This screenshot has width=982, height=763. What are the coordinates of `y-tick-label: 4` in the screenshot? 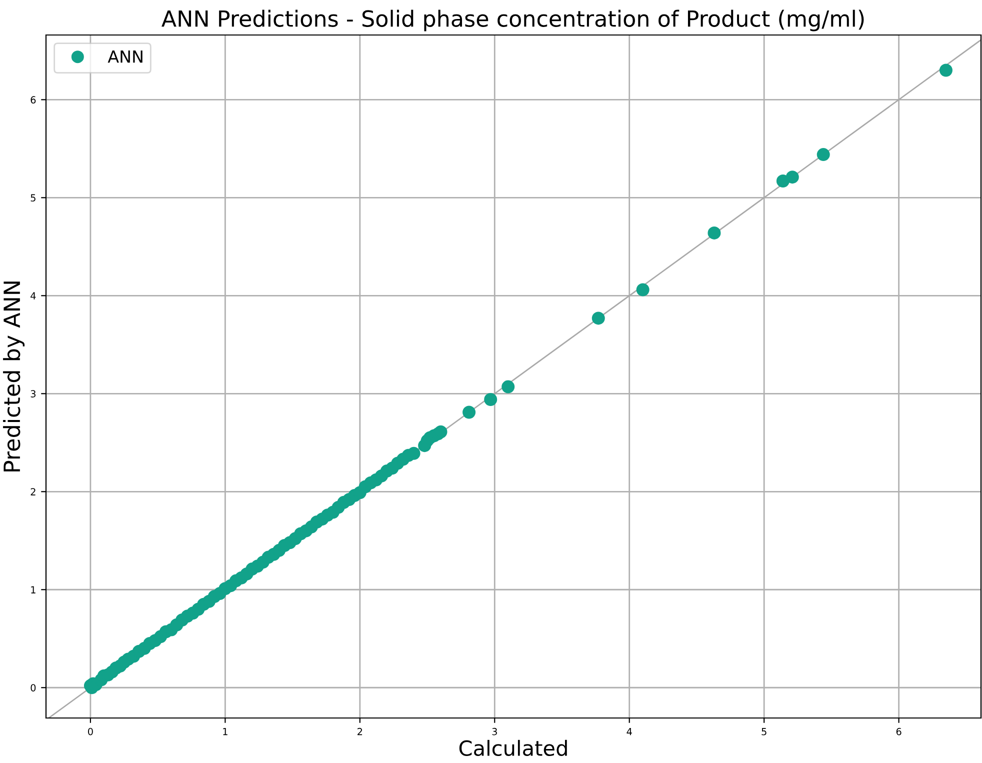 It's located at (33, 296).